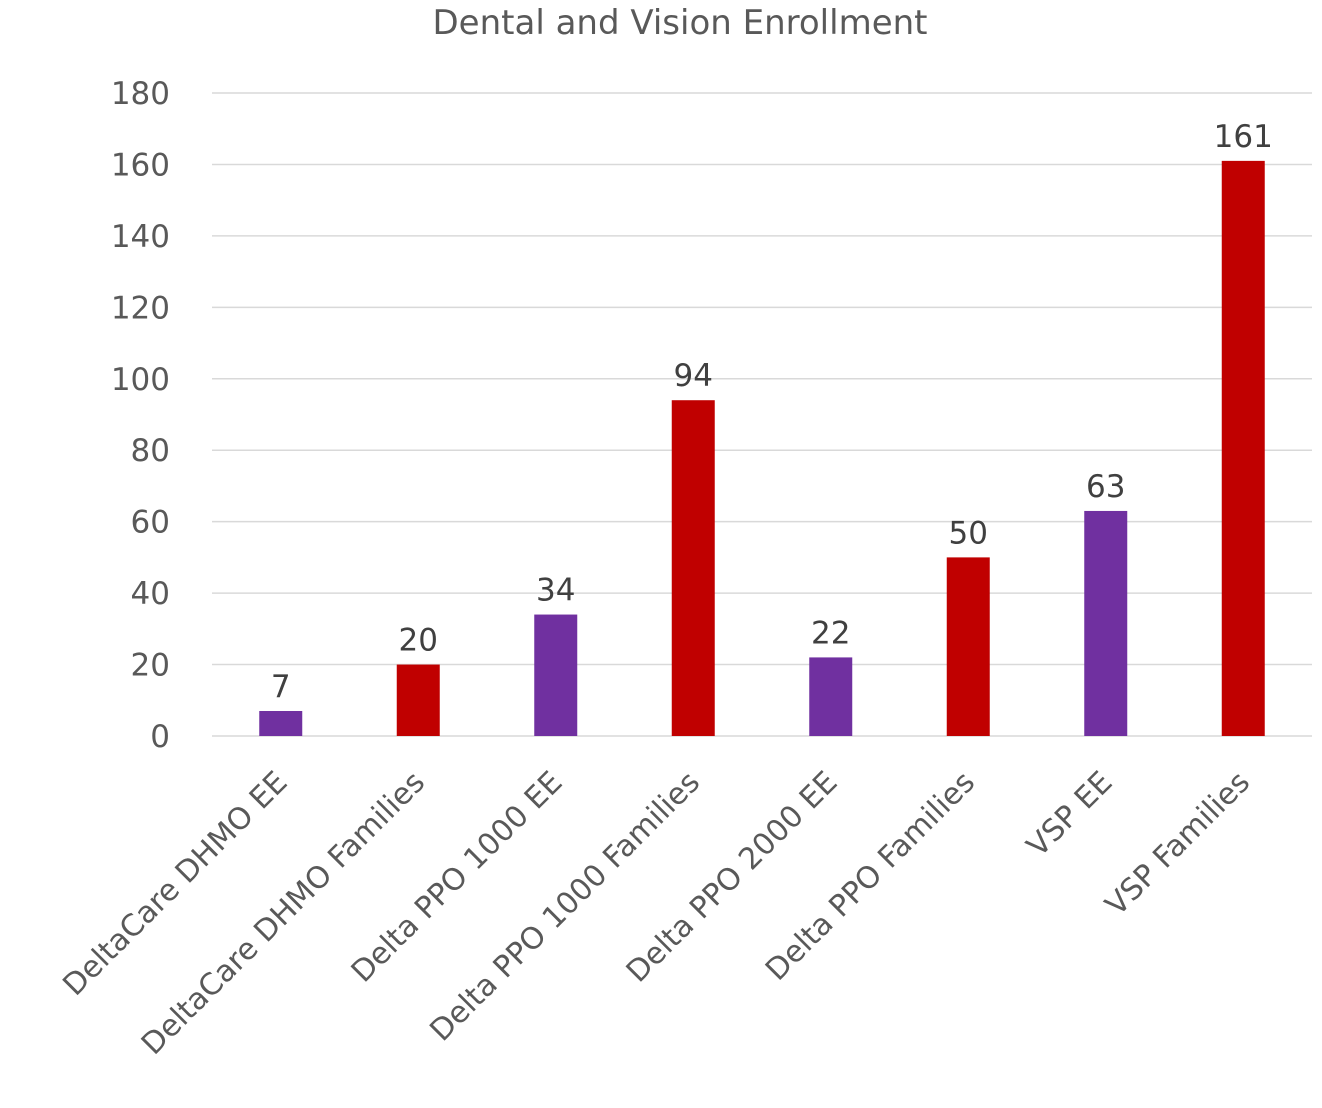 The height and width of the screenshot is (1108, 1322). I want to click on y-tick-label: 120, so click(140, 308).